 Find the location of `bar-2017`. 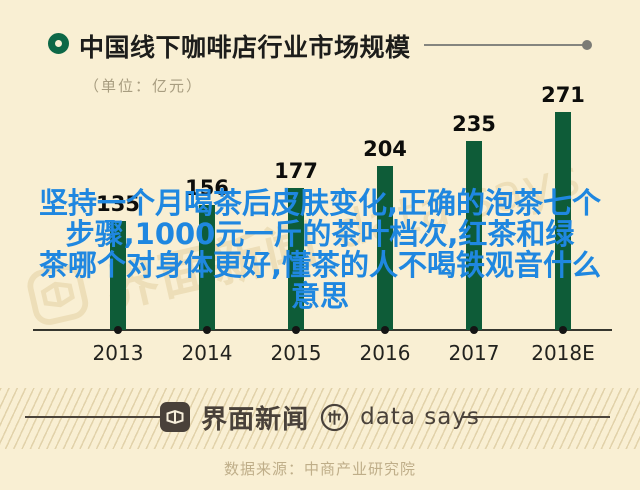

bar-2017 is located at coordinates (474, 235).